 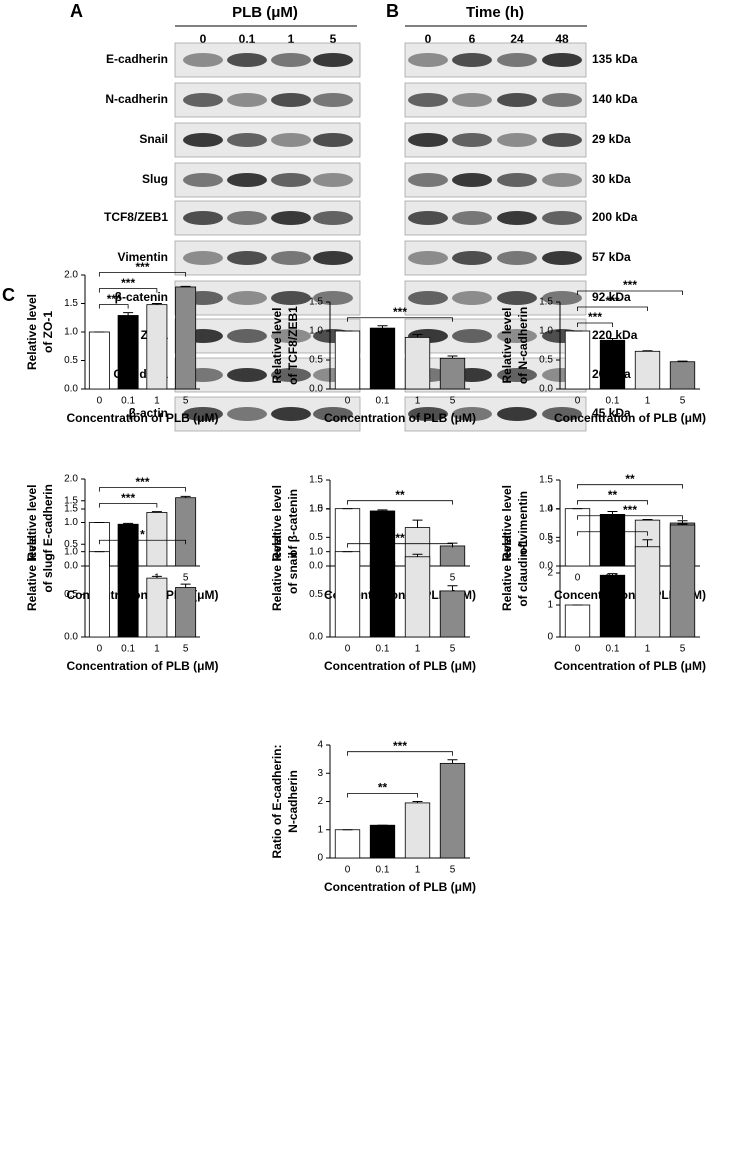 I want to click on blot-box, so click(x=267, y=180).